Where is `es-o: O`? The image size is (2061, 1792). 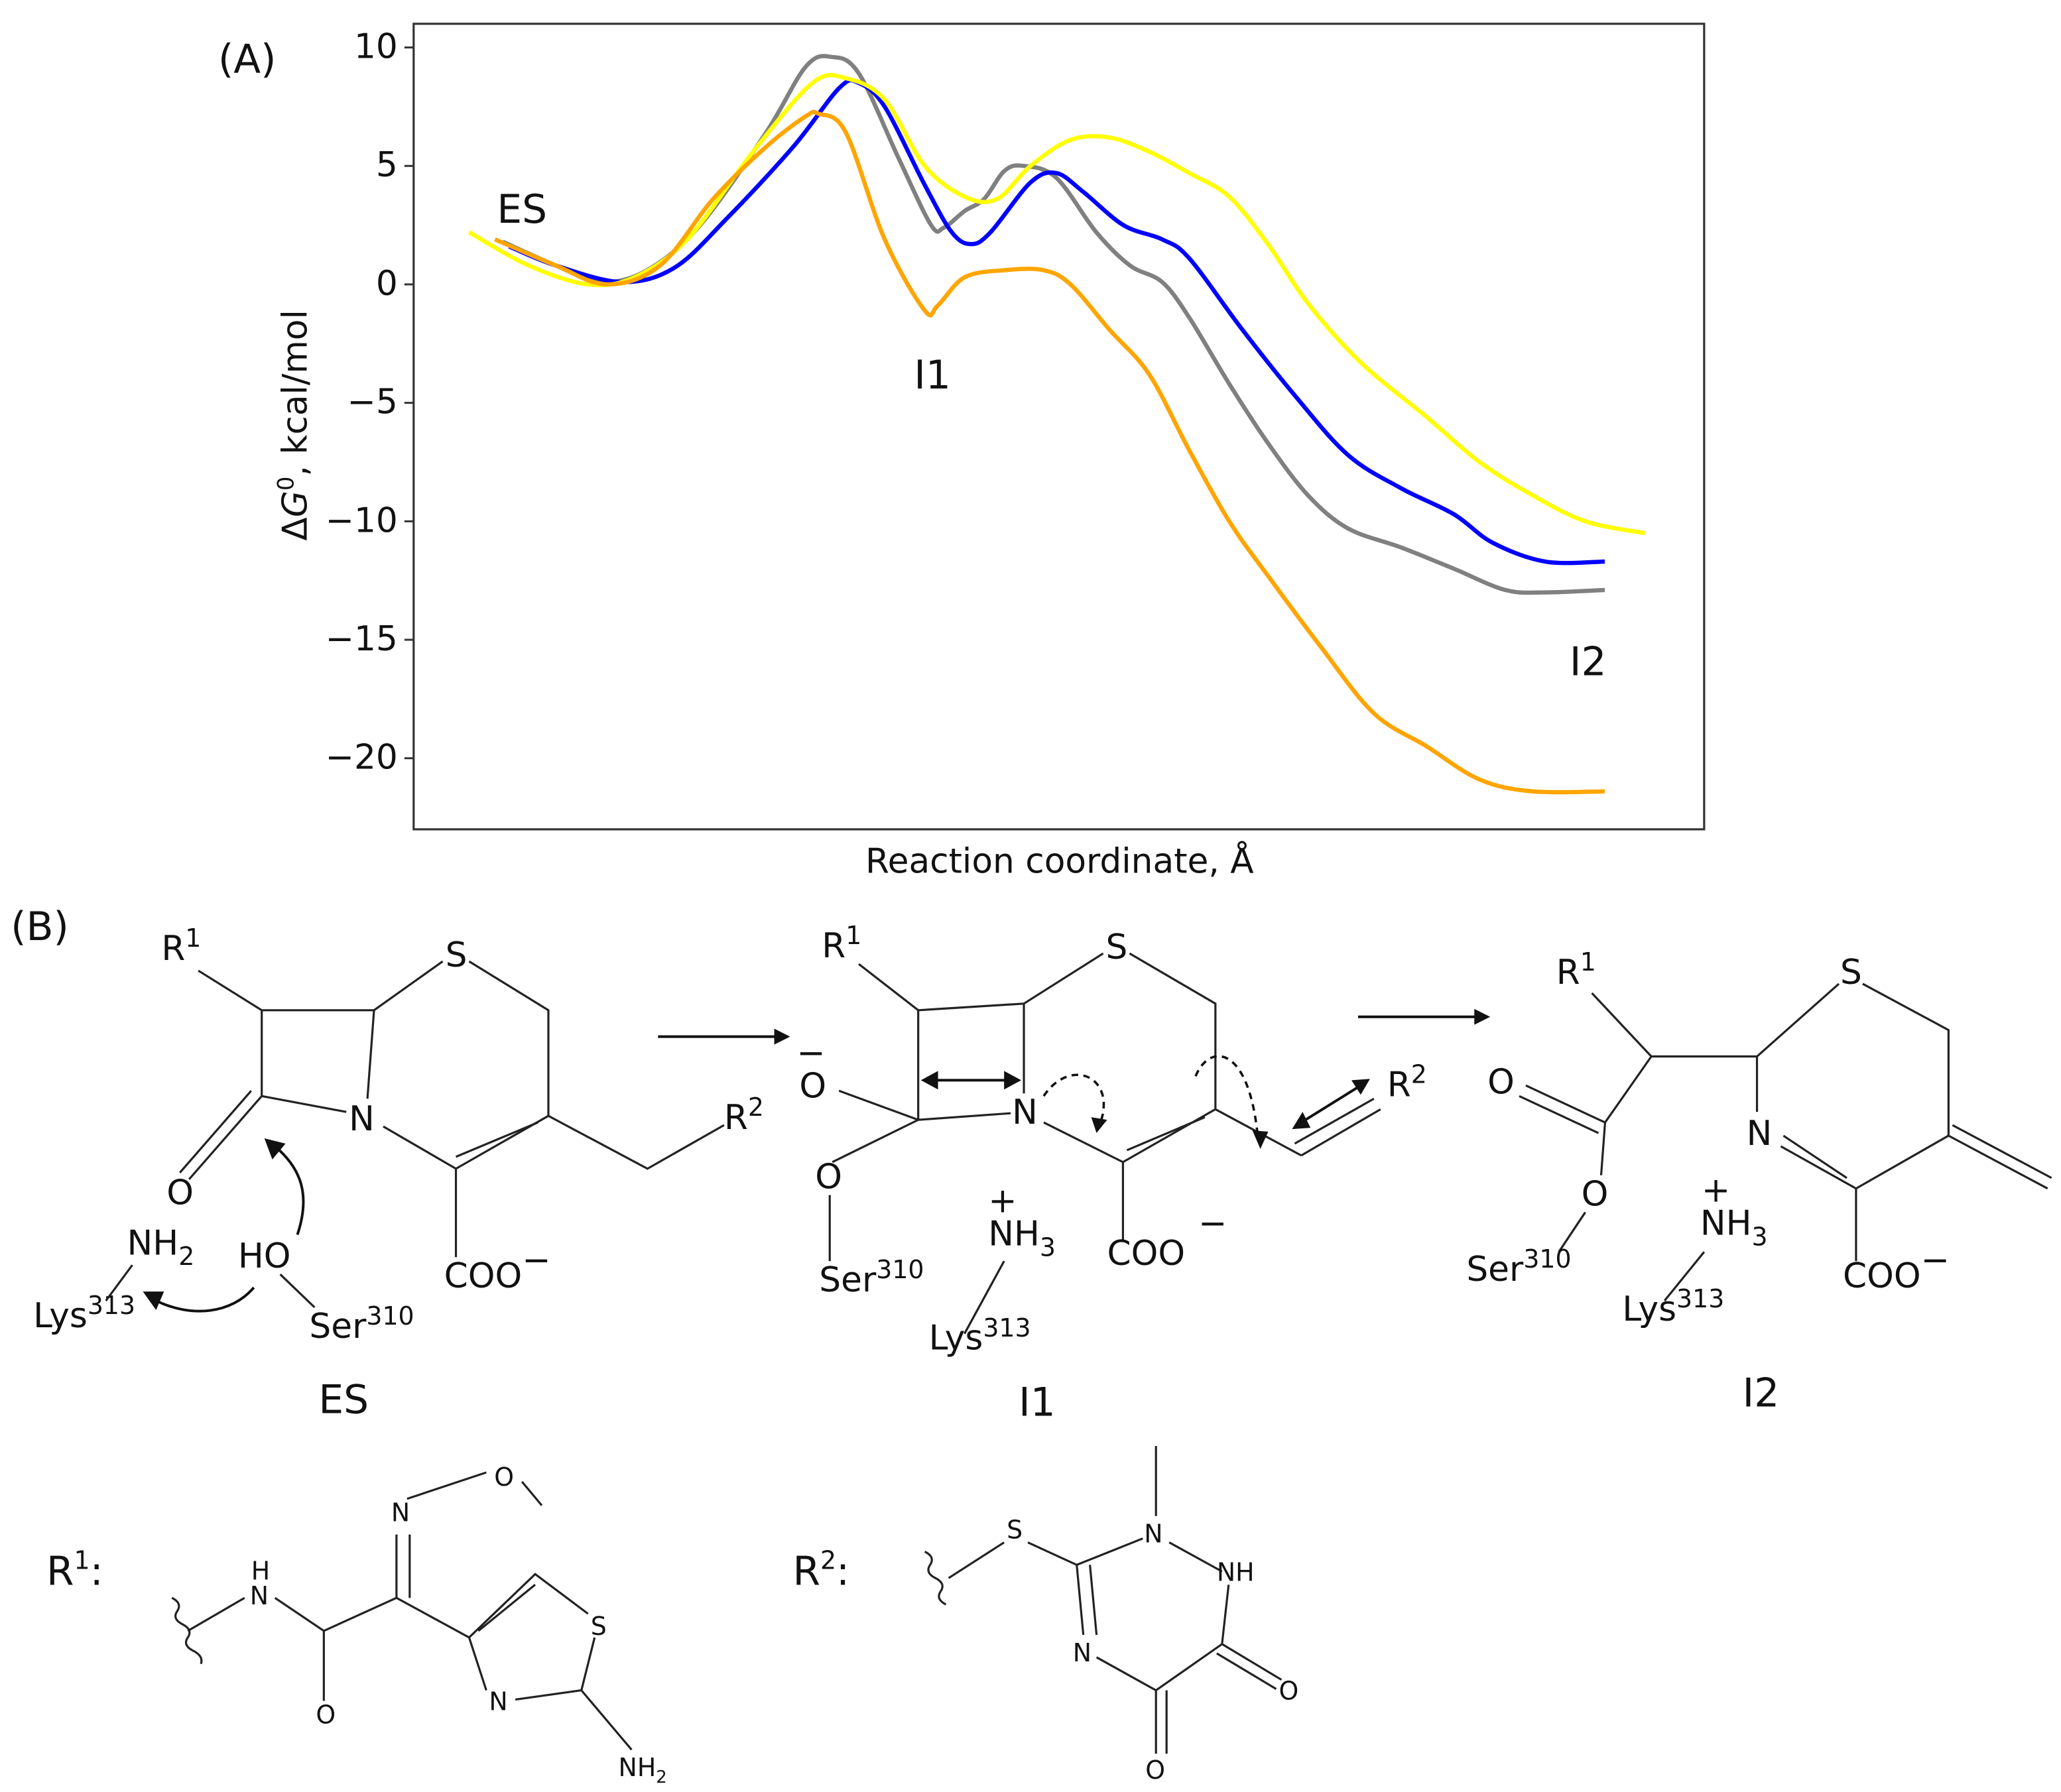
es-o: O is located at coordinates (180, 1193).